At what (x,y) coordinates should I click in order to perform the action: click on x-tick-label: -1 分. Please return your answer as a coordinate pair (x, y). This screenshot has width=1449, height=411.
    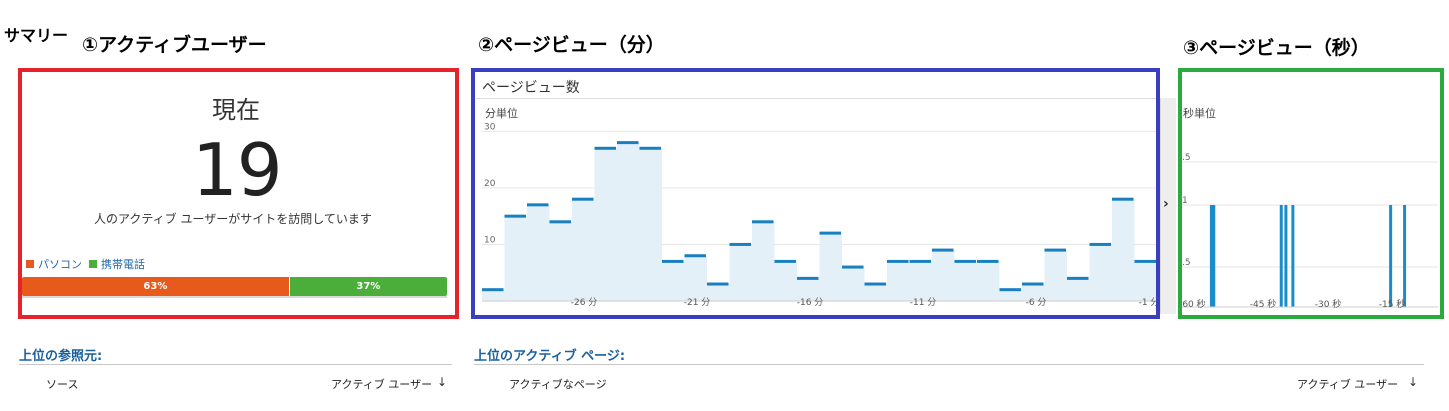
    Looking at the image, I should click on (1149, 302).